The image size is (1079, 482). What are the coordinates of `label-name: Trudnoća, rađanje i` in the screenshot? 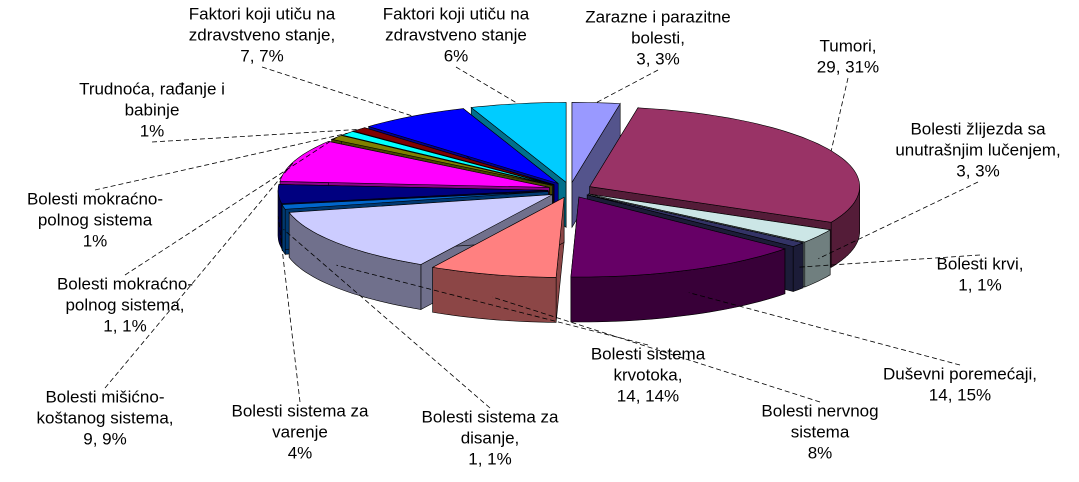 It's located at (152, 88).